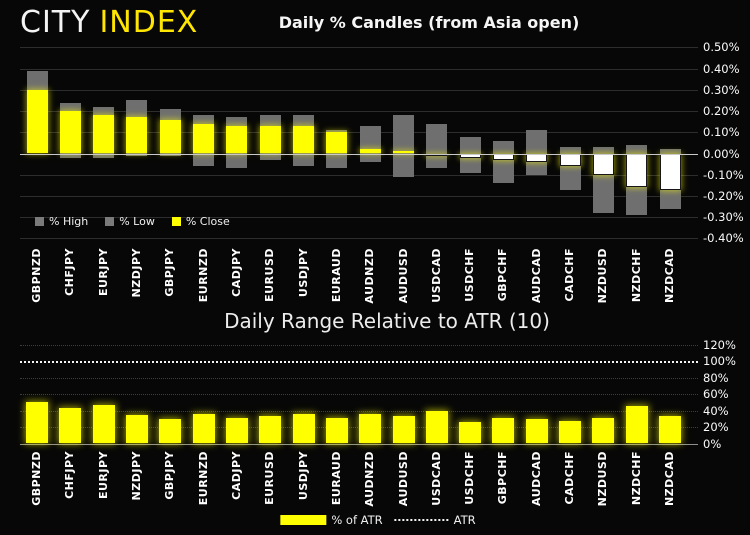 The height and width of the screenshot is (535, 750). Describe the element at coordinates (721, 111) in the screenshot. I see `y-tick-label: 0.20%` at that location.